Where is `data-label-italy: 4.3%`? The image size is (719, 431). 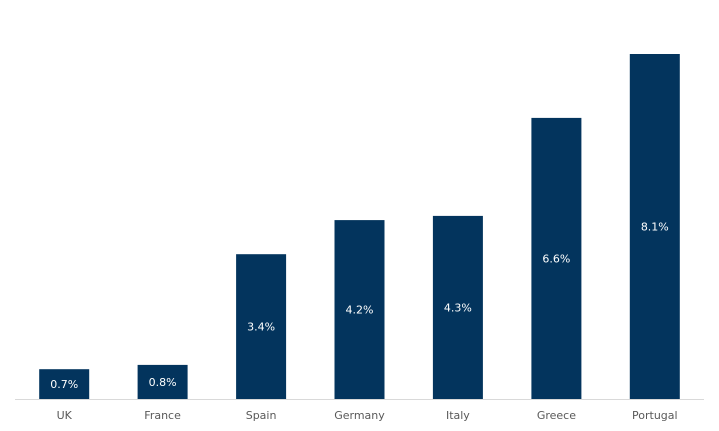
data-label-italy: 4.3% is located at coordinates (458, 307).